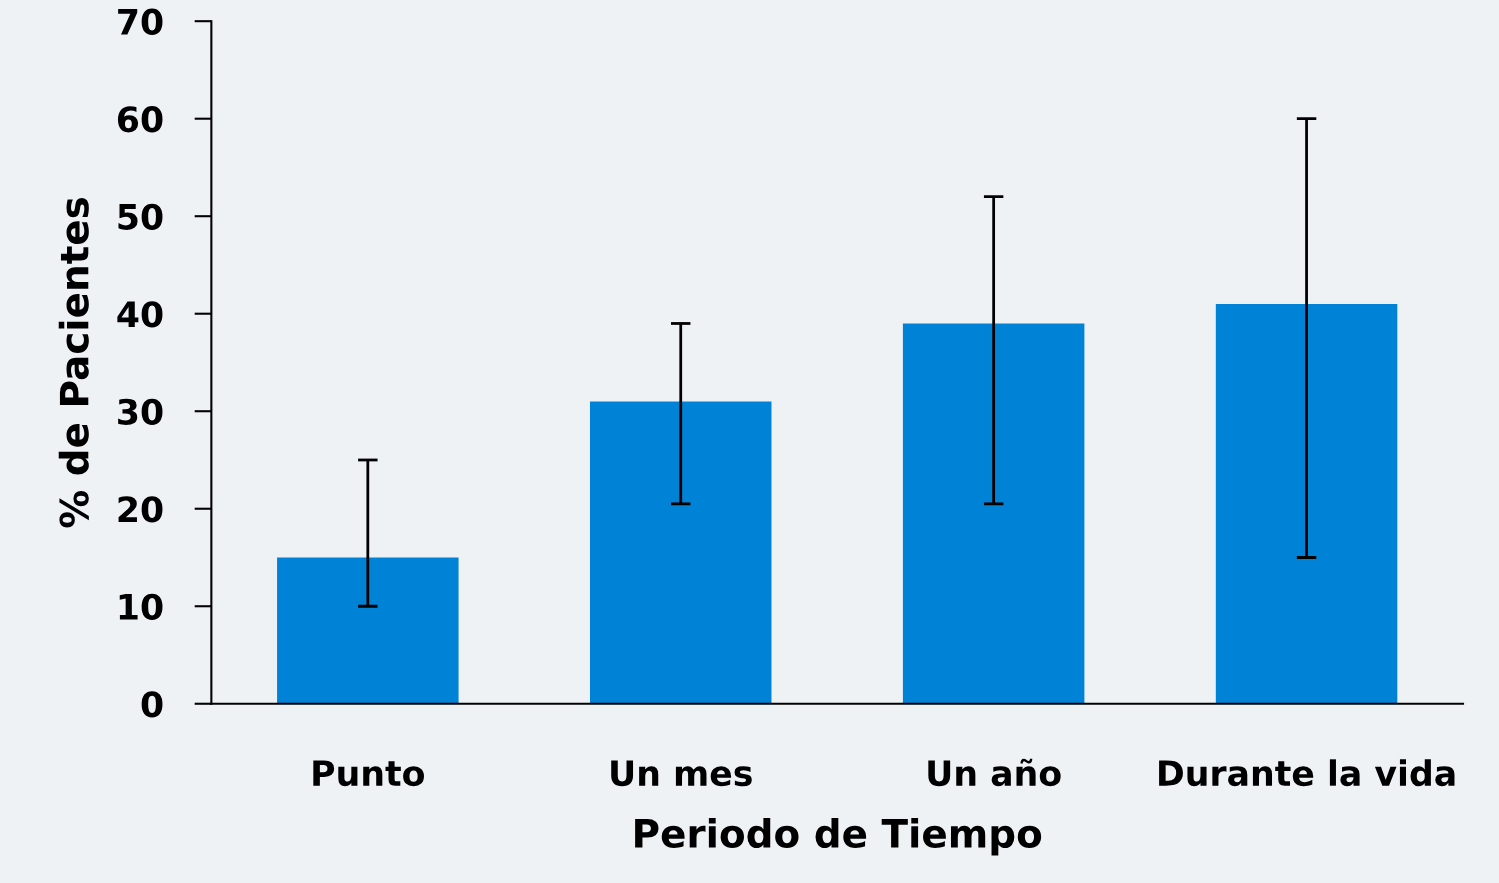 Image resolution: width=1499 pixels, height=883 pixels. Describe the element at coordinates (152, 704) in the screenshot. I see `y-tick-label: 0` at that location.